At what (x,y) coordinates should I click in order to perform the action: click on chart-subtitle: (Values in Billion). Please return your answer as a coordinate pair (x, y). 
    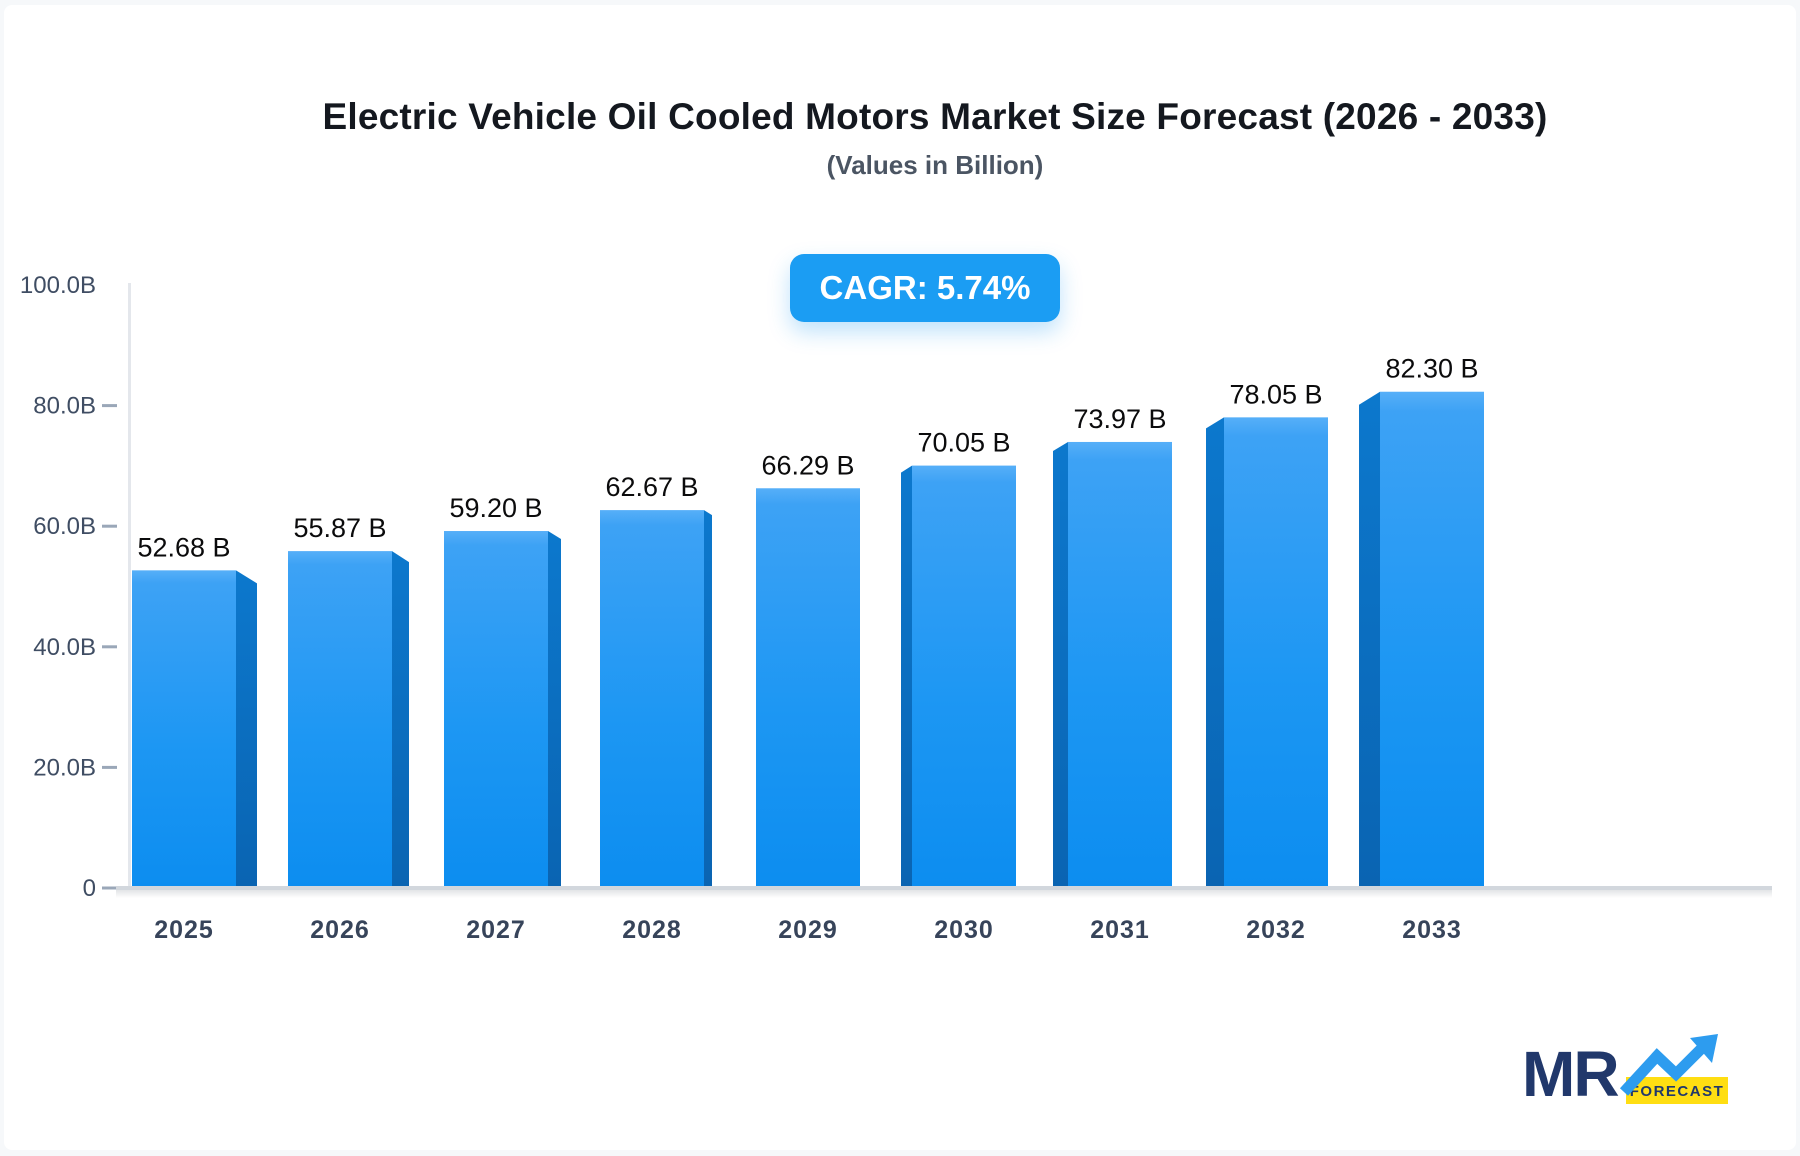
    Looking at the image, I should click on (935, 165).